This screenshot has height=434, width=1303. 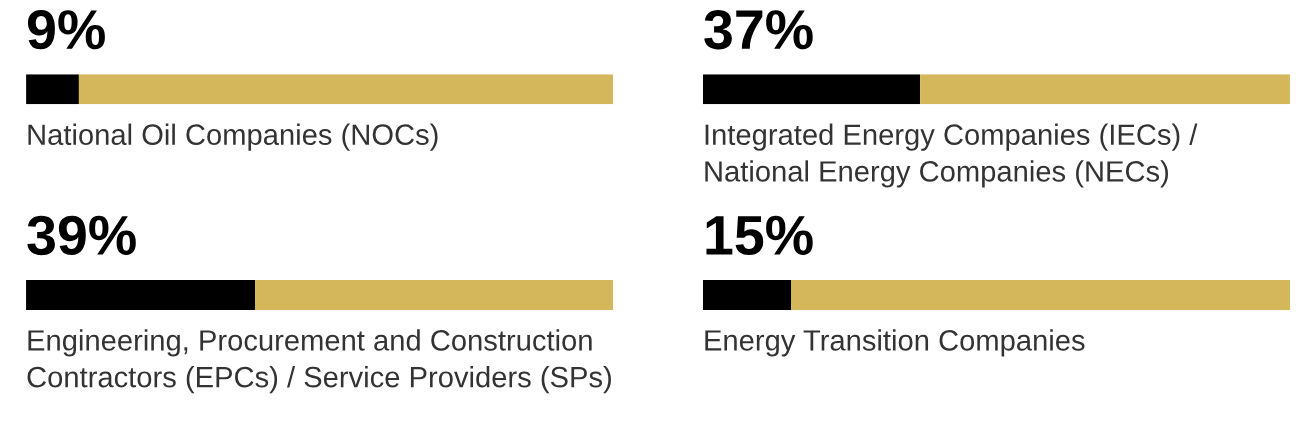 What do you see at coordinates (319, 361) in the screenshot?
I see `y-tick-label: Engineering, Procurement and Construction Contractors (EPCs) / Service Providers (SPs)` at bounding box center [319, 361].